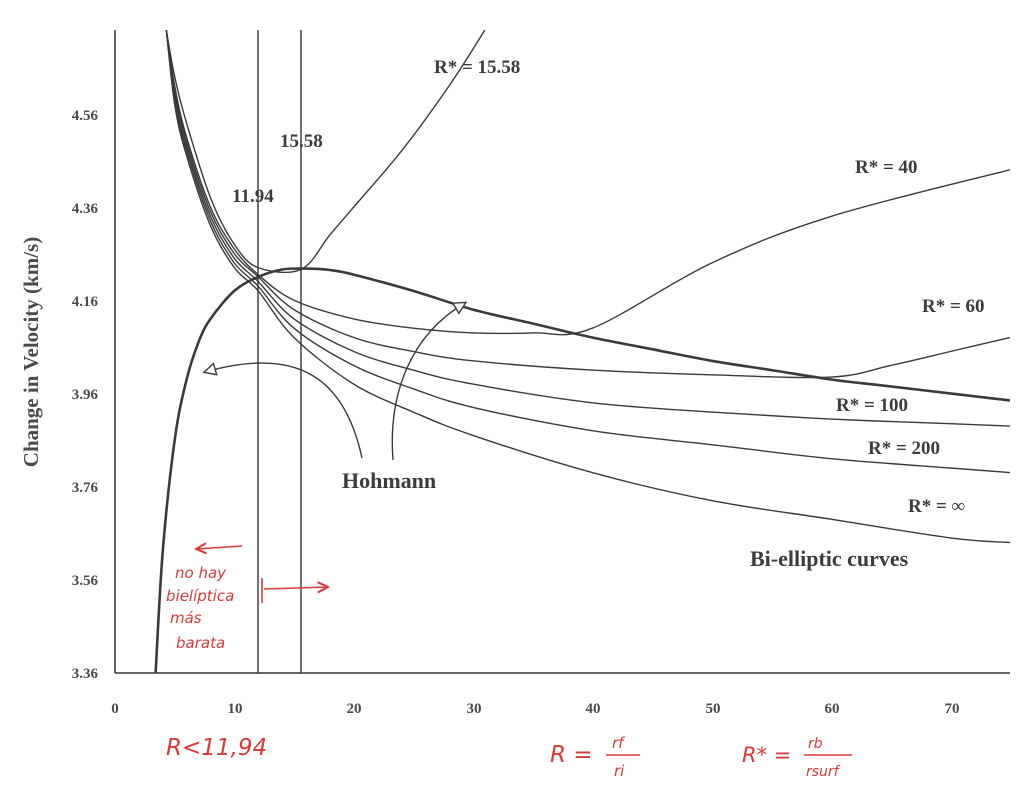 This screenshot has width=1024, height=789. Describe the element at coordinates (886, 167) in the screenshot. I see `label-r-40: R* = 40` at that location.